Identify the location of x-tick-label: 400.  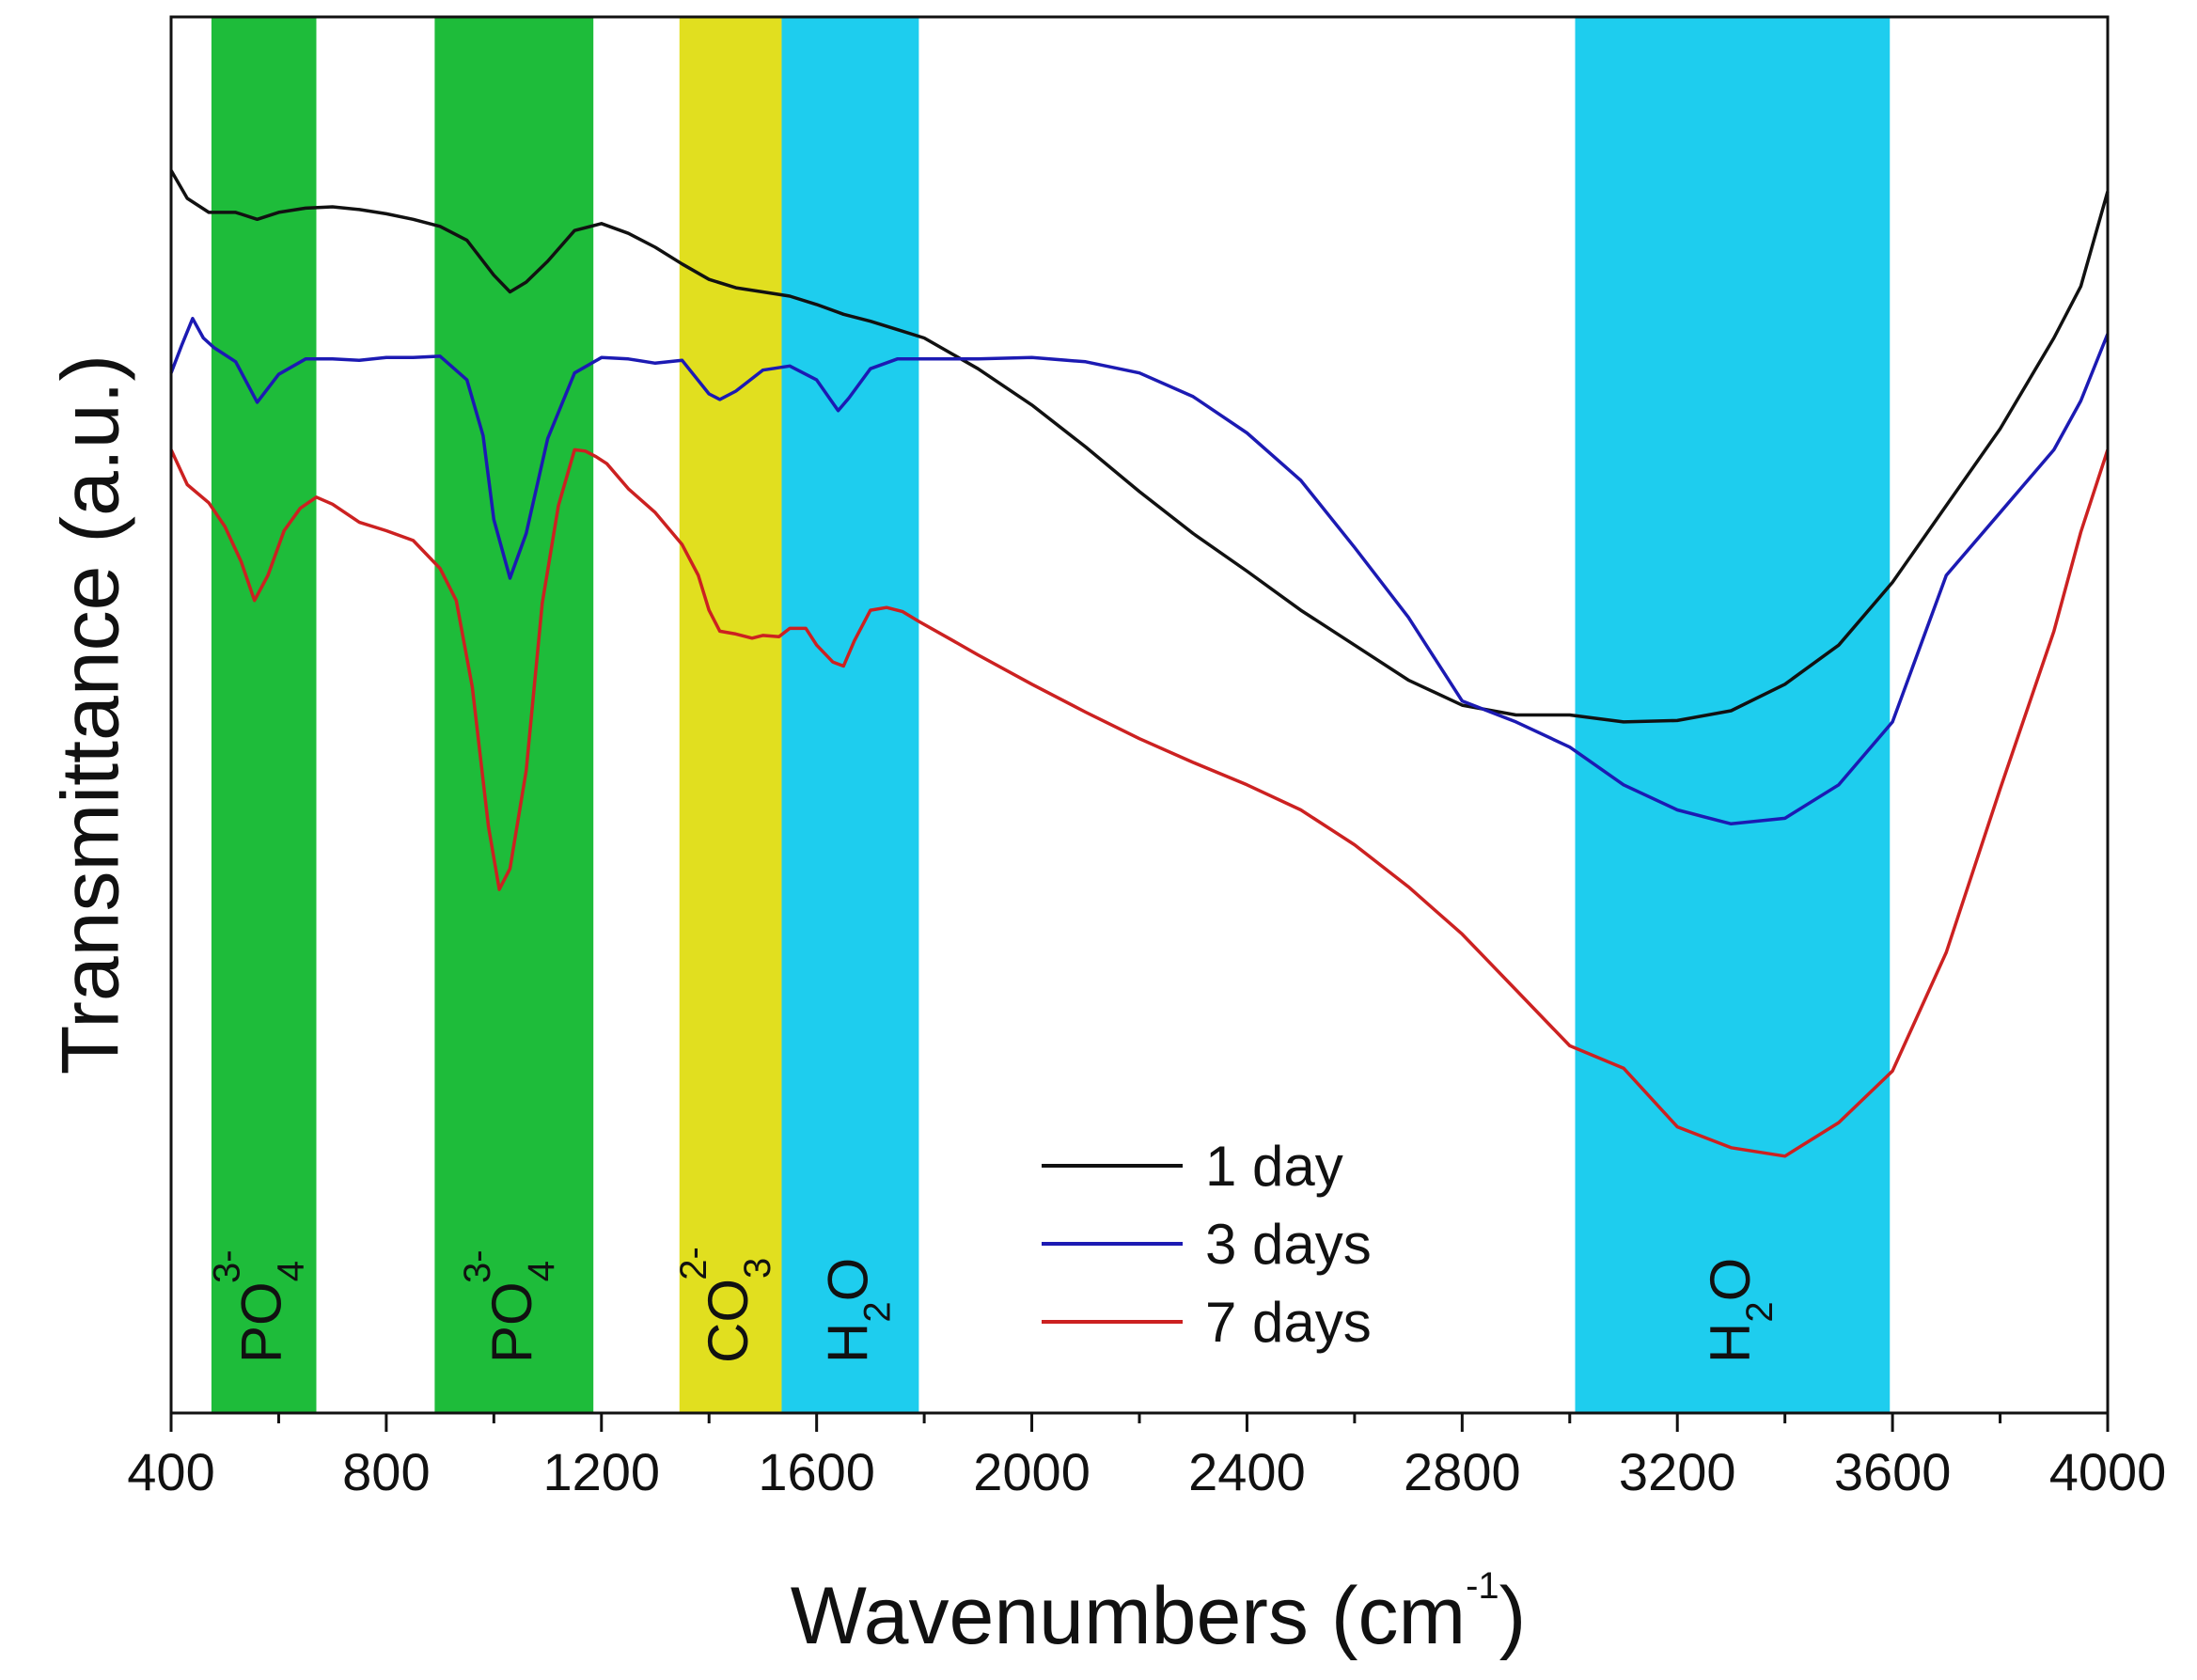
(170, 1471).